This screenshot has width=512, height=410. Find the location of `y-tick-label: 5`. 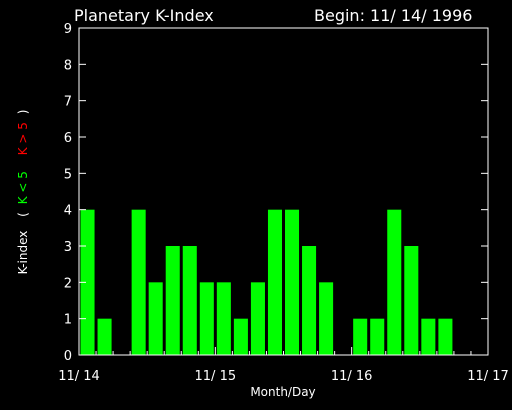

y-tick-label: 5 is located at coordinates (68, 174).